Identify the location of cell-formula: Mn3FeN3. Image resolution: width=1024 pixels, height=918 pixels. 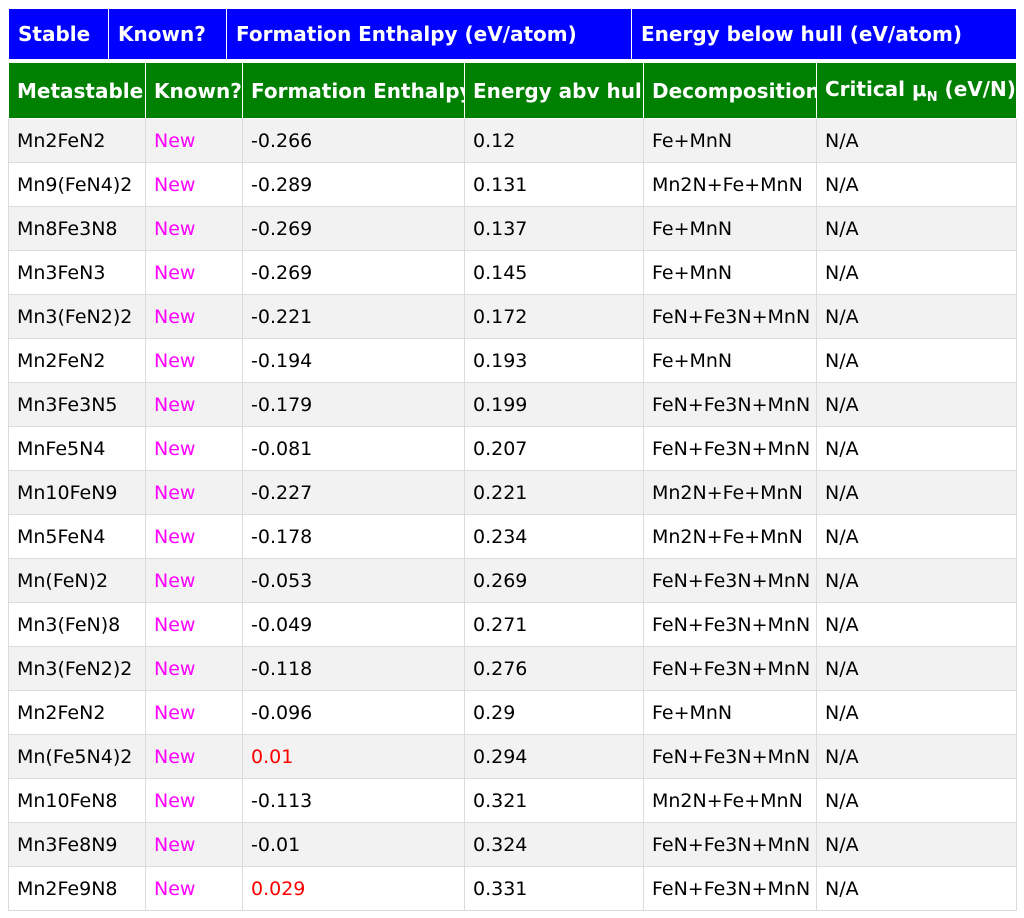
(77, 272).